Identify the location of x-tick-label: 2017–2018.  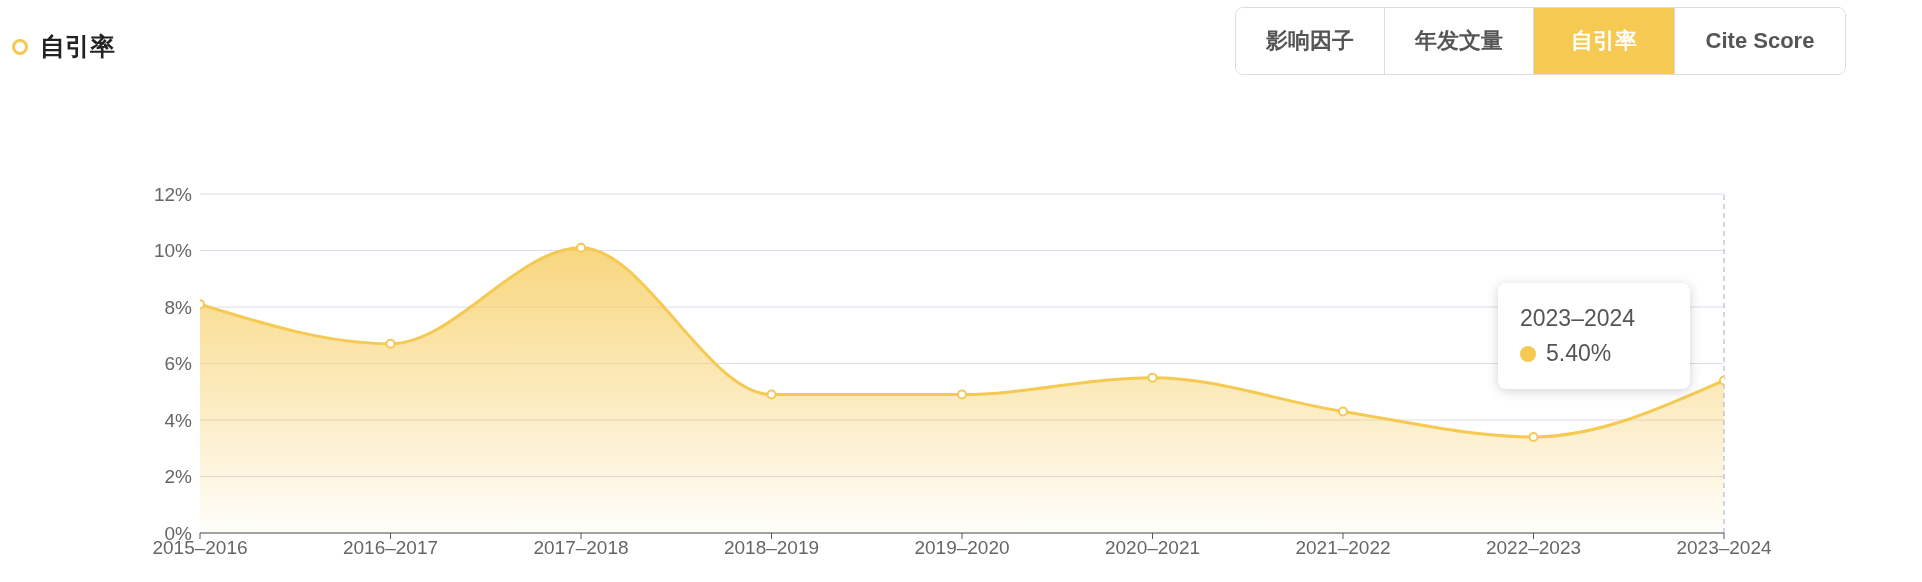
(581, 548).